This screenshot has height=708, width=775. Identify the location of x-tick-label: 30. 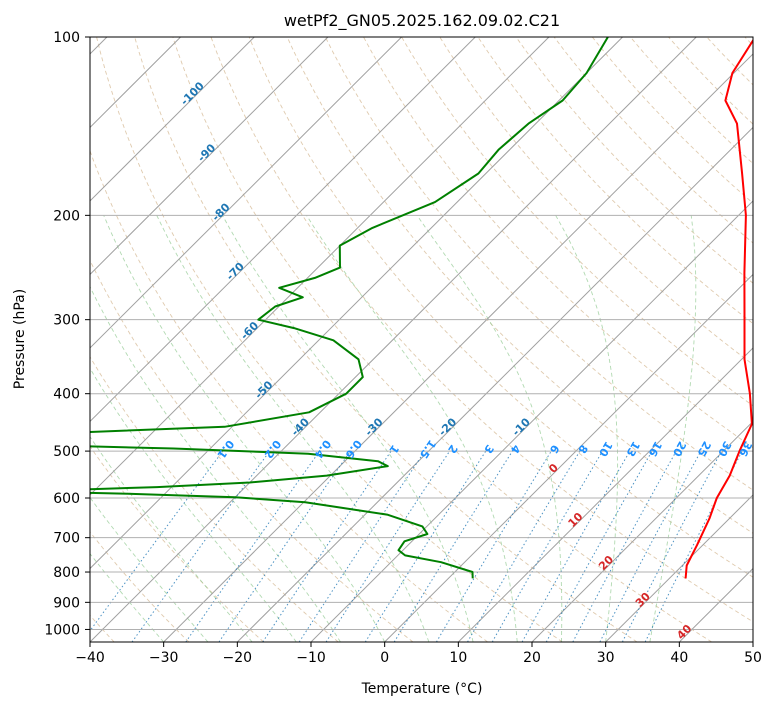
(606, 658).